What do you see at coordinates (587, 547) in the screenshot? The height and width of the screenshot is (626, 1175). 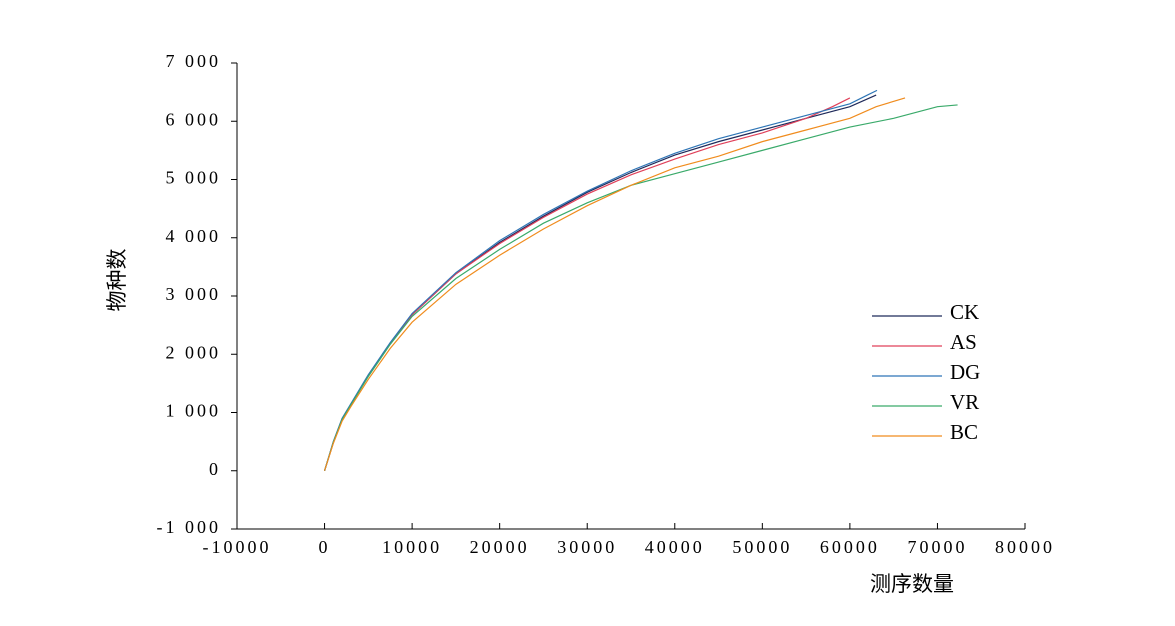 I see `x-tick-label: 30000` at bounding box center [587, 547].